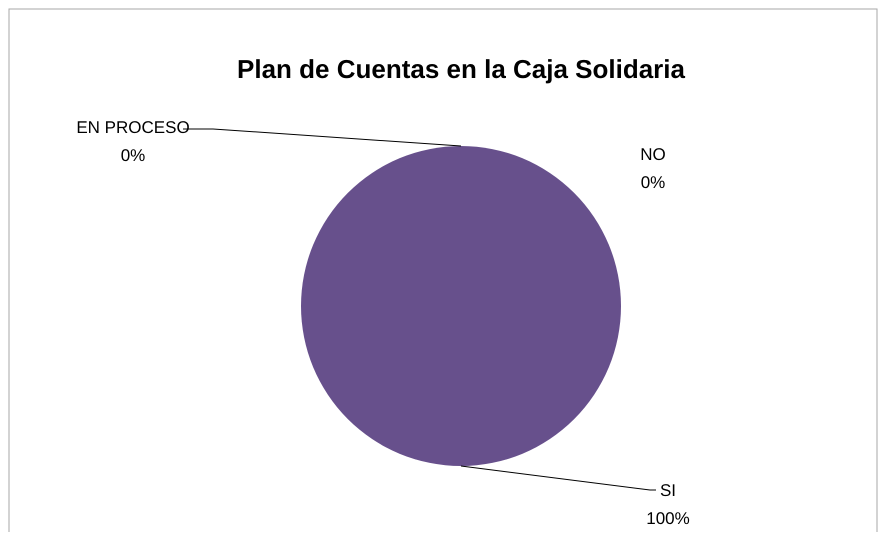 The width and height of the screenshot is (888, 535). Describe the element at coordinates (668, 518) in the screenshot. I see `data-label: 100%` at that location.